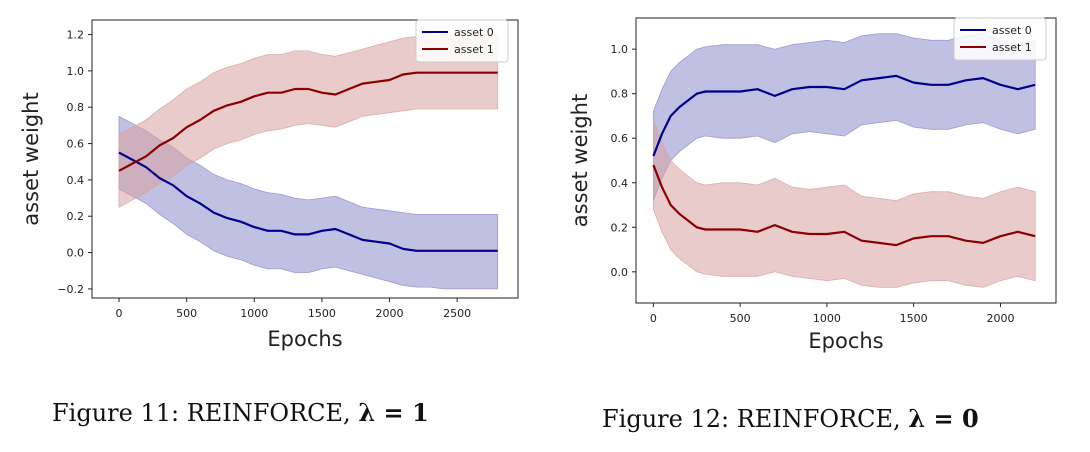  I want to click on y-tick-label: 1.2, so click(76, 35).